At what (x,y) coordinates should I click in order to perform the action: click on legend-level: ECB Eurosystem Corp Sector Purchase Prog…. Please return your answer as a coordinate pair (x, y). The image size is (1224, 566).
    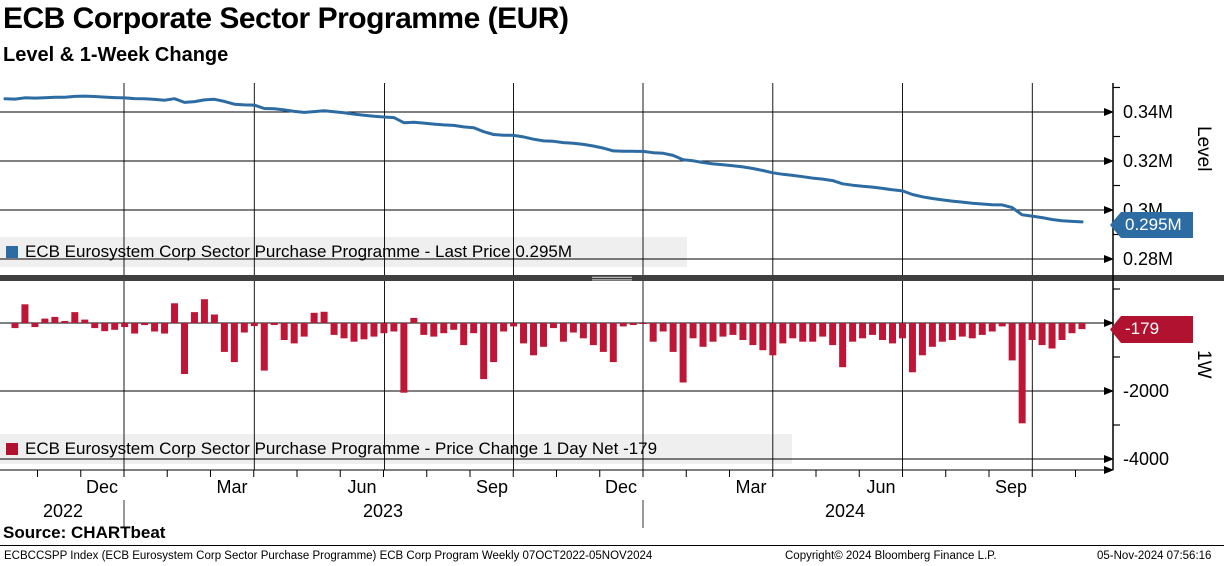
    Looking at the image, I should click on (343, 252).